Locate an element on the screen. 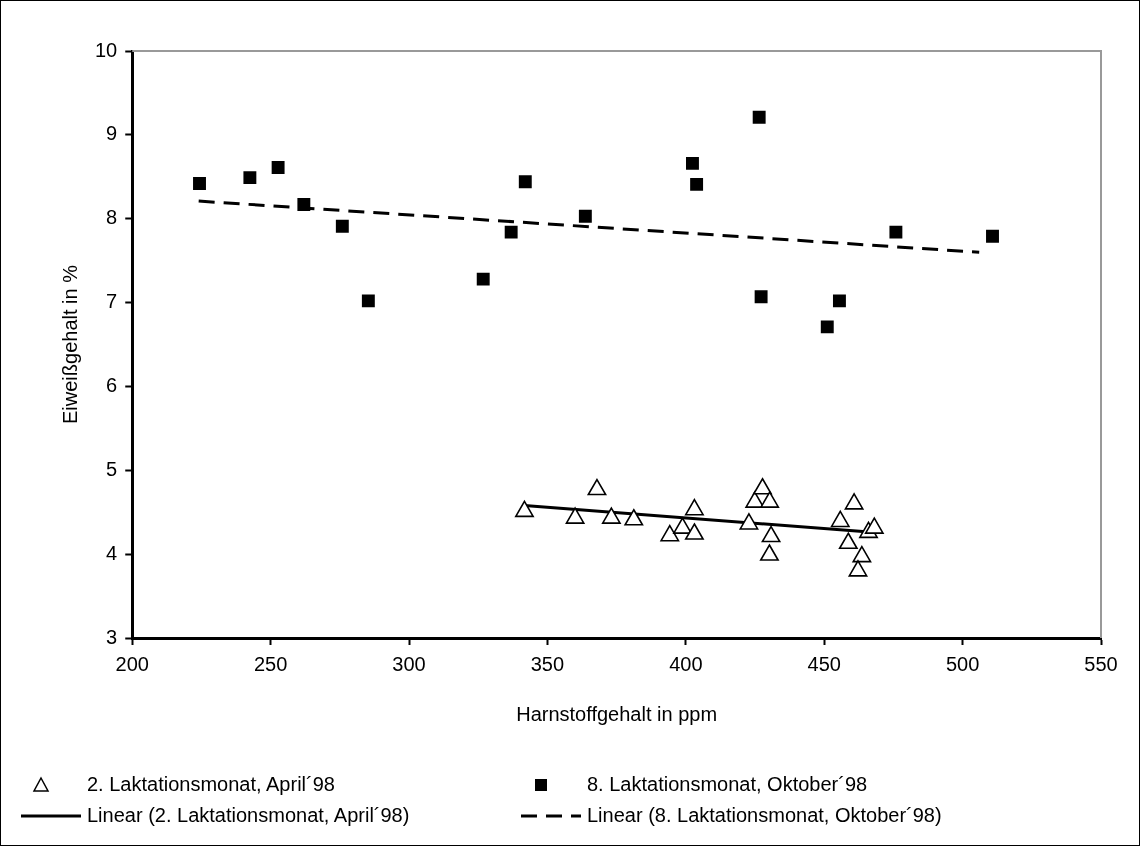  legend-label: 8. Laktationsmonat, Oktober´98 is located at coordinates (727, 784).